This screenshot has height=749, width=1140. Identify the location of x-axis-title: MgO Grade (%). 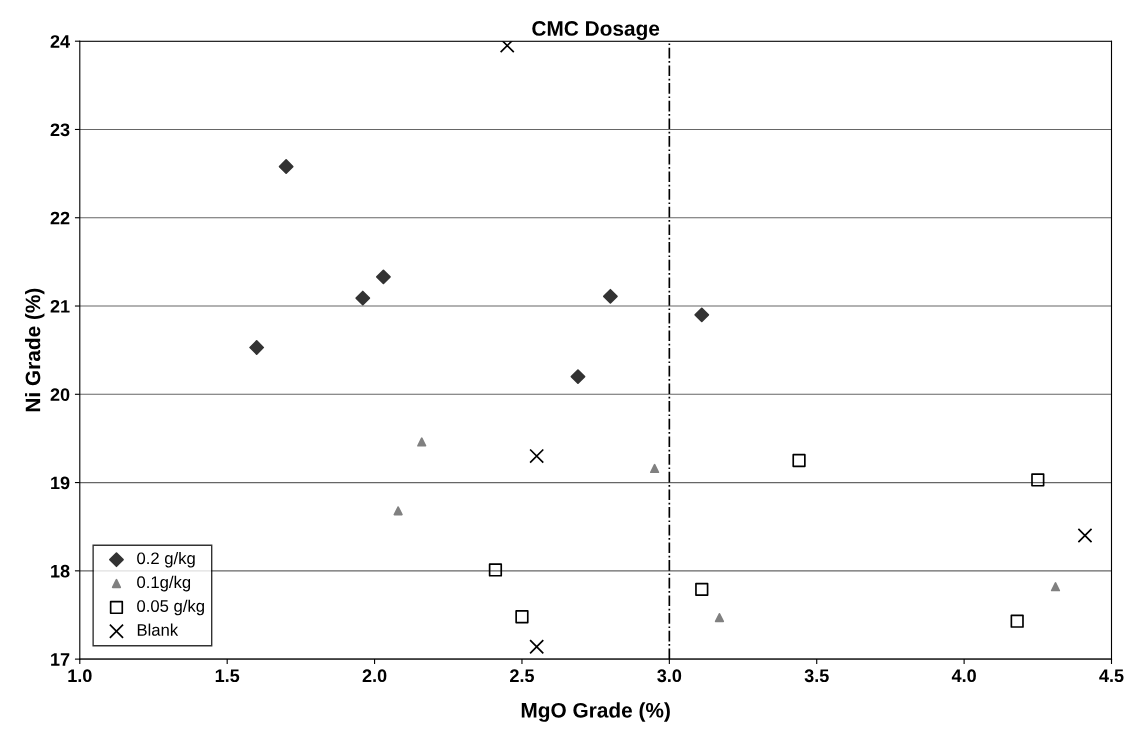
(595, 712).